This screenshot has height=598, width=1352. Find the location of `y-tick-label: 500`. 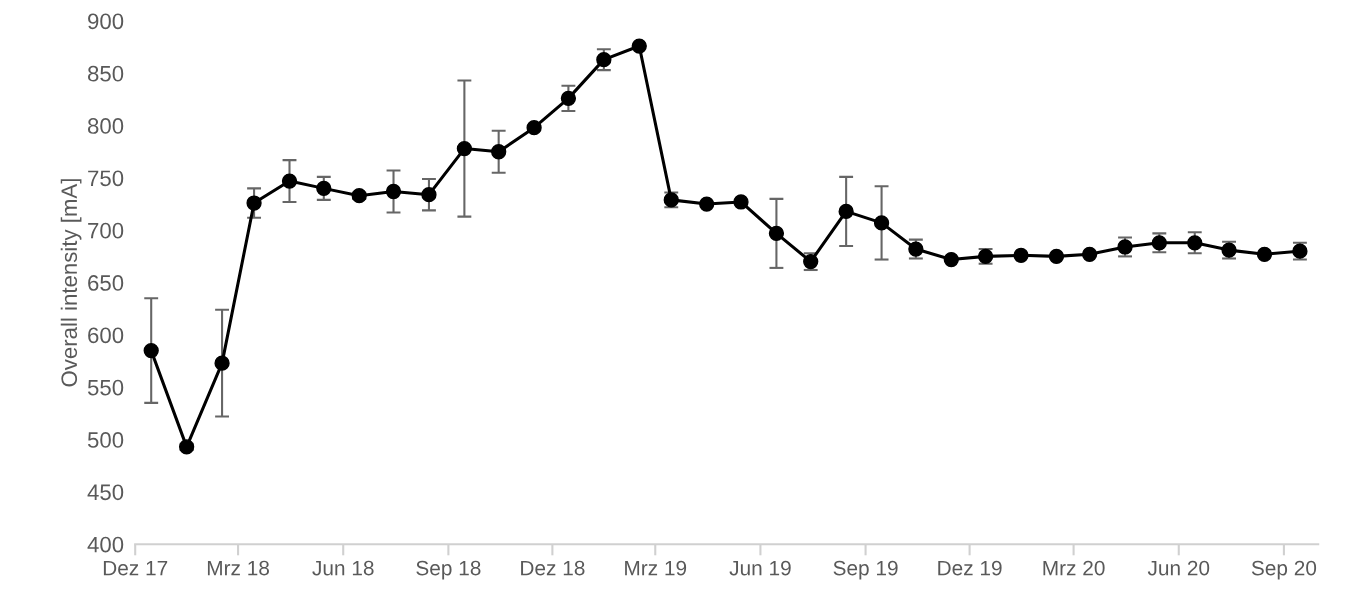

y-tick-label: 500 is located at coordinates (105, 440).